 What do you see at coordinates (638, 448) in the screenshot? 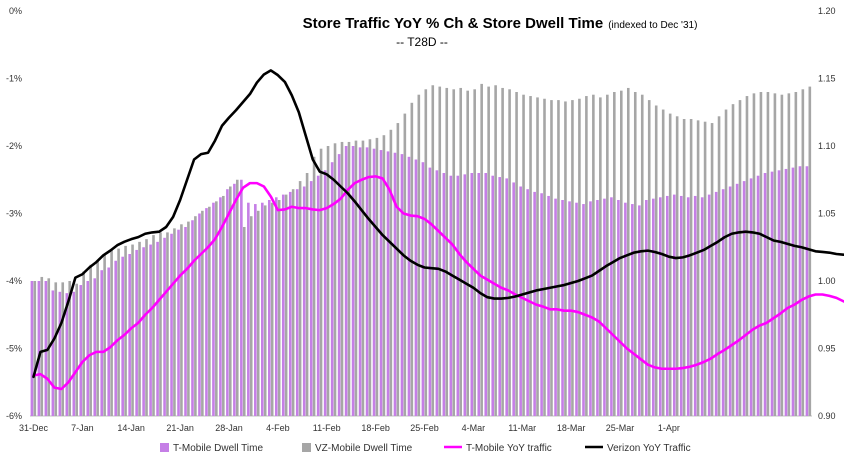
I see `legend-item: Verizon YoY Traffic` at bounding box center [638, 448].